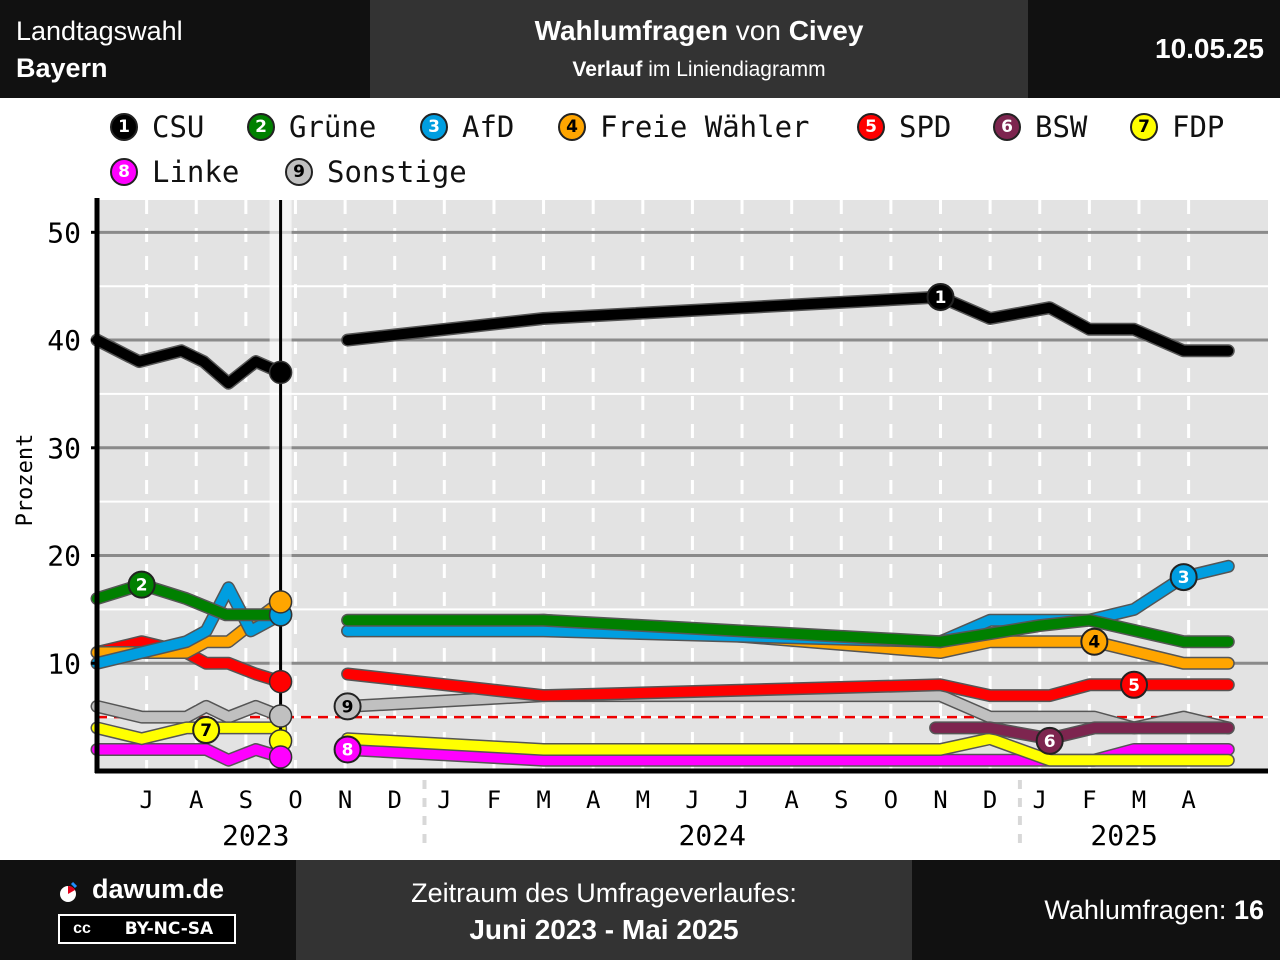  Describe the element at coordinates (189, 712) in the screenshot. I see `series-line-9-pre` at that location.